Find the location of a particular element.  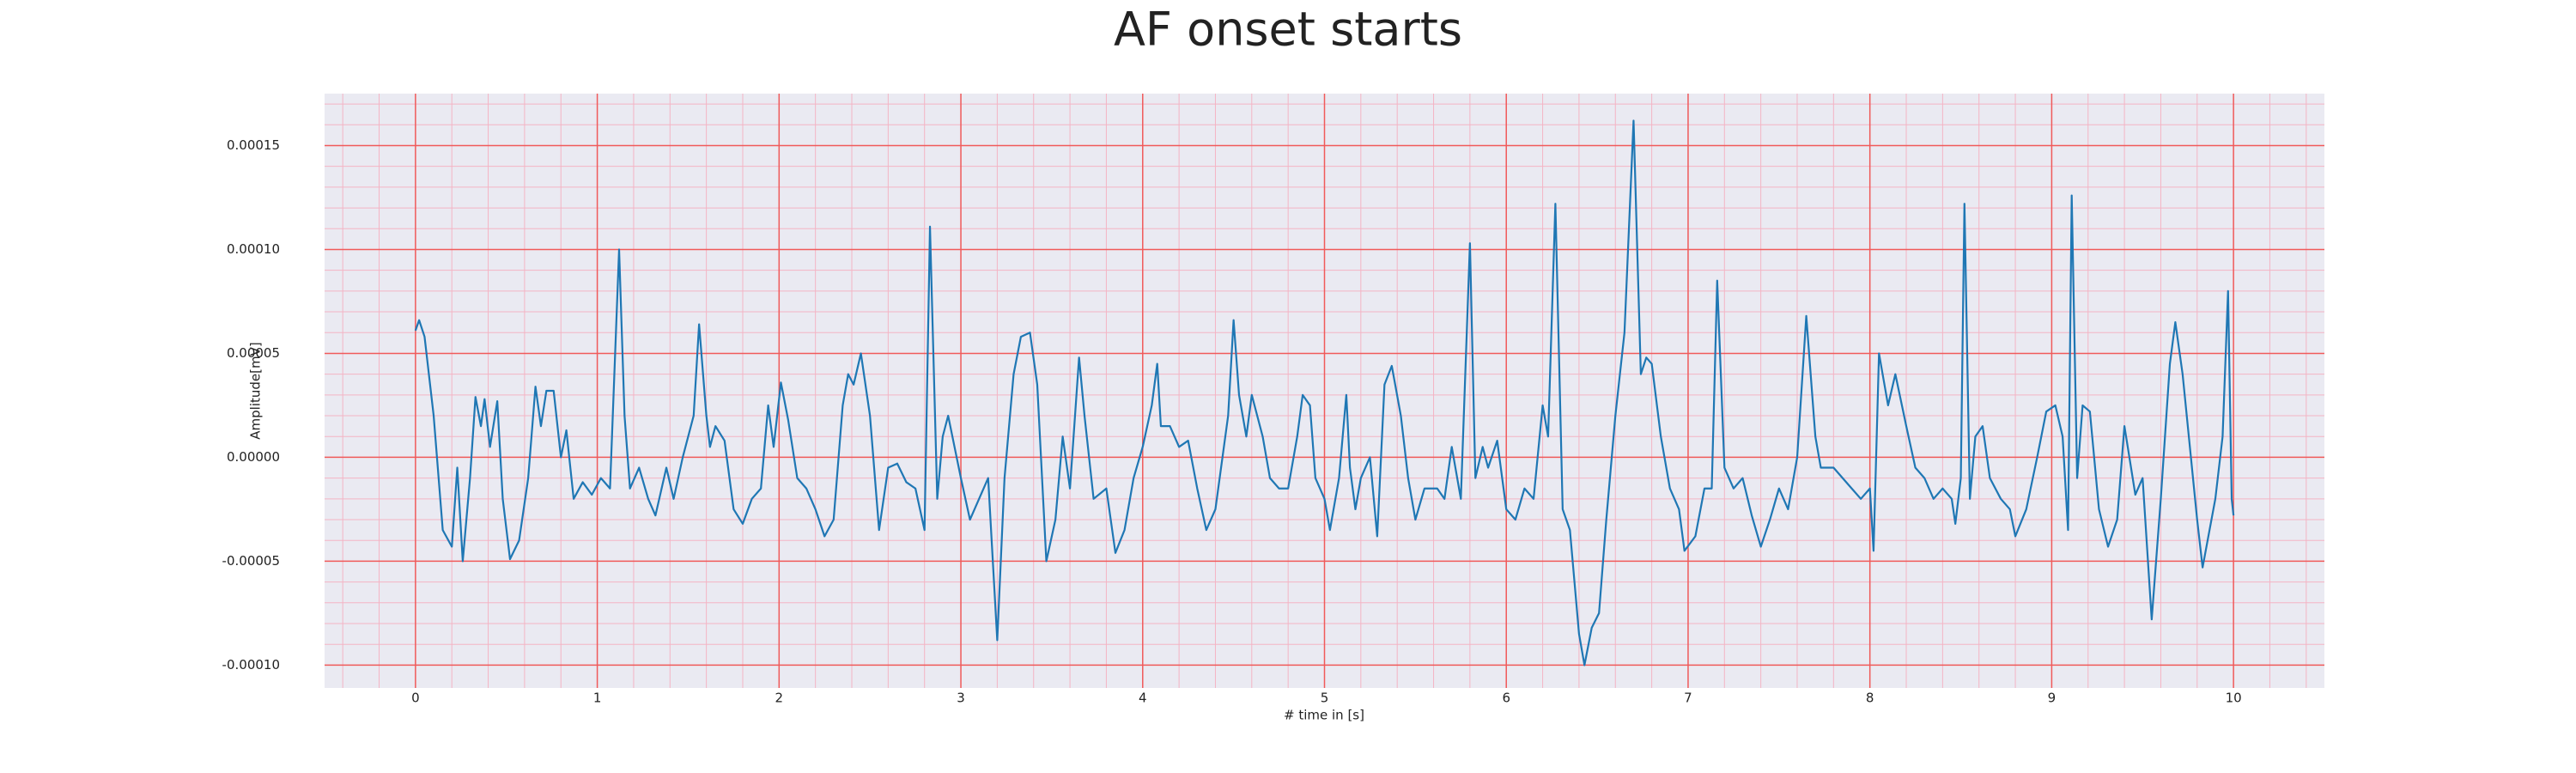

y-axis-label: Amplitude[mV] is located at coordinates (256, 390).